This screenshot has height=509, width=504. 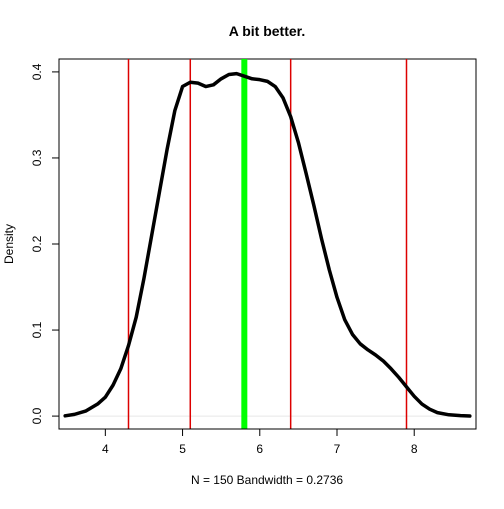 I want to click on chart-title: A bit better., so click(x=267, y=31).